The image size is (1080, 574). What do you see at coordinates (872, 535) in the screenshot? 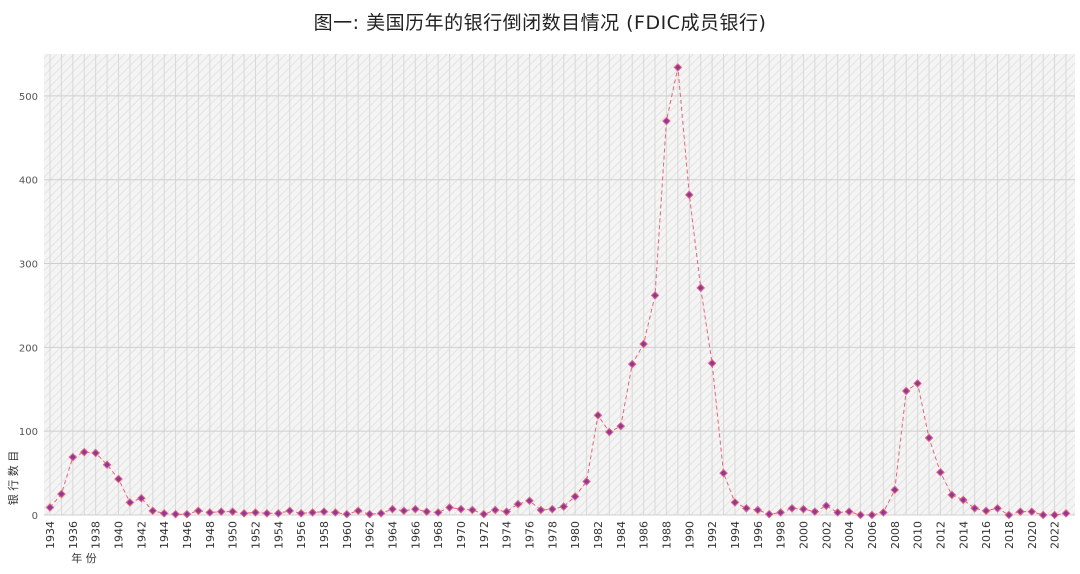
I see `x-tick-label: 2006` at bounding box center [872, 535].